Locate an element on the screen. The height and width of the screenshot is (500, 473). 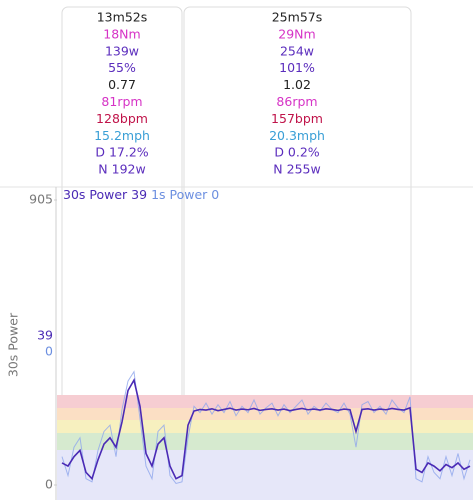
stat: 55% is located at coordinates (122, 67).